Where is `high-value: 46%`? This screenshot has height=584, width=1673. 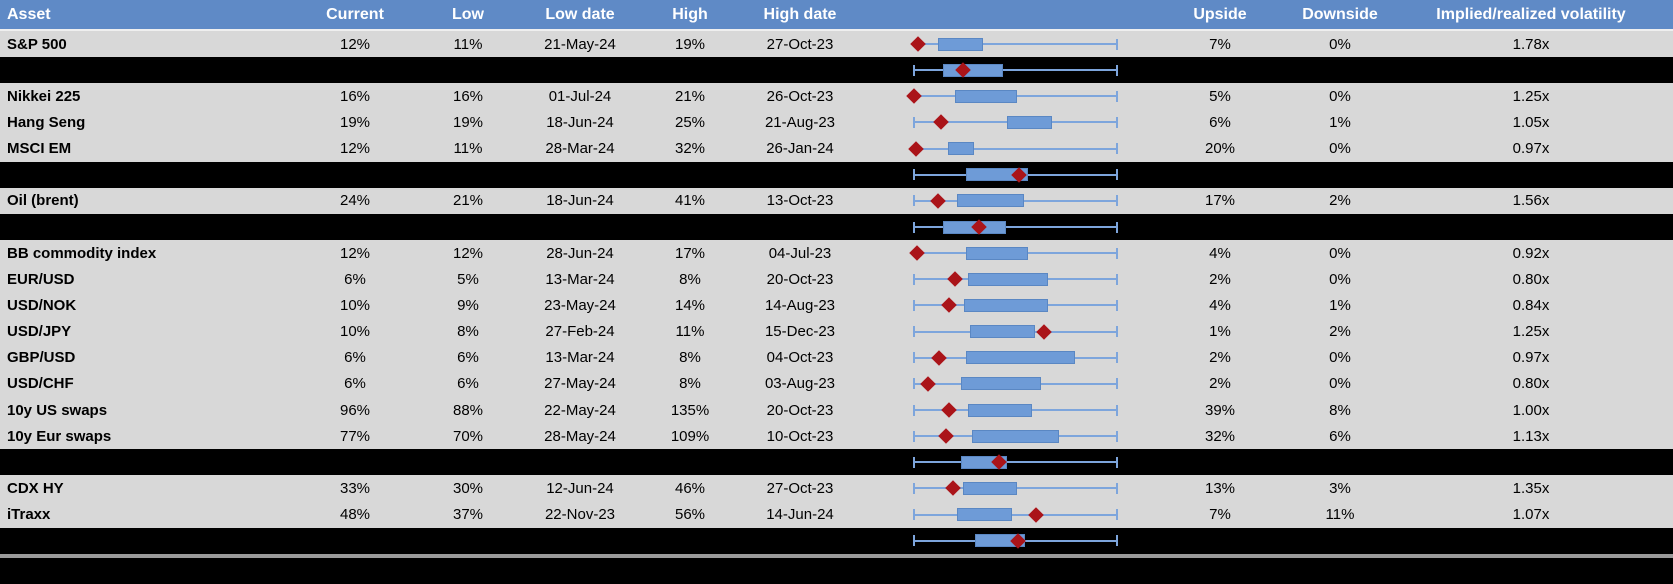 high-value: 46% is located at coordinates (690, 488).